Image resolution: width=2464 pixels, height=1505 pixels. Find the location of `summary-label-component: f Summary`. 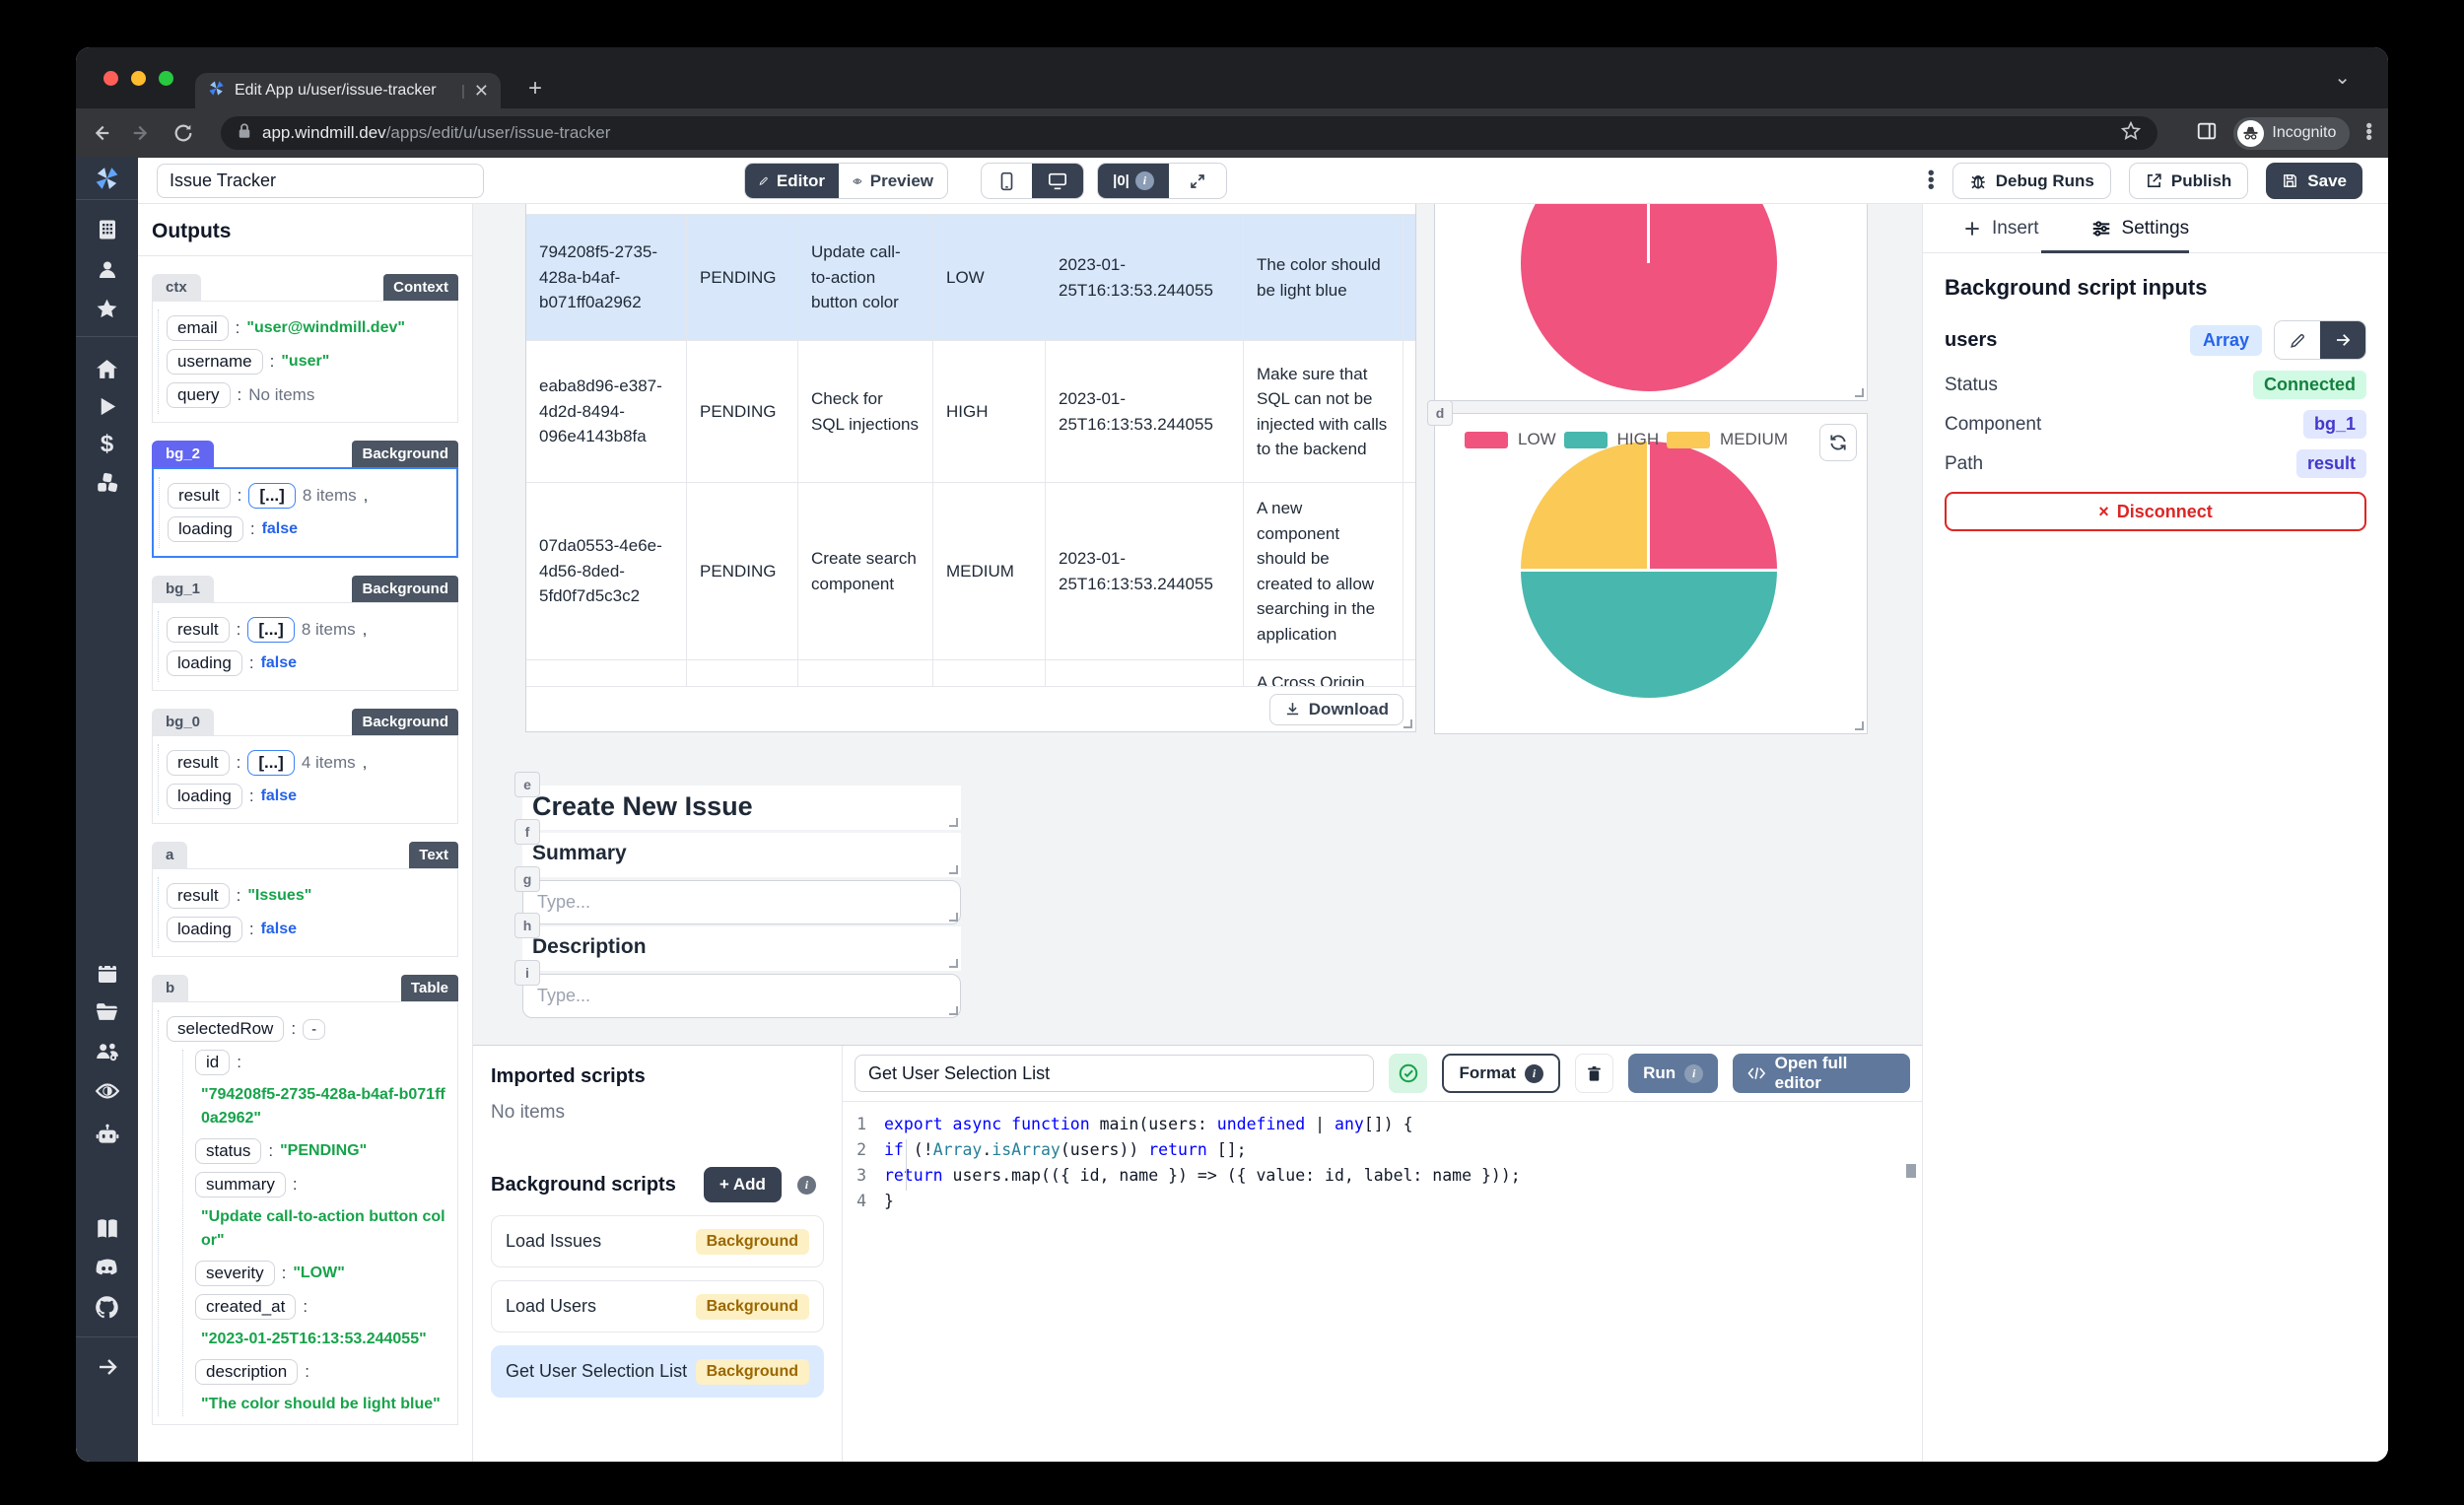

summary-label-component: f Summary is located at coordinates (737, 848).